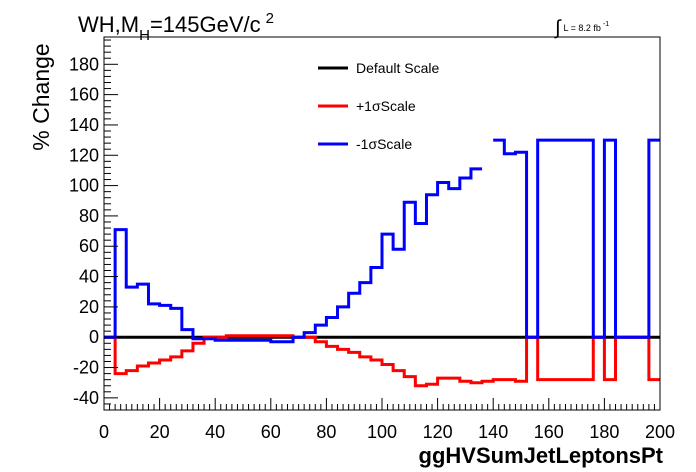  Describe the element at coordinates (144, 35) in the screenshot. I see `title-subscript: H` at that location.